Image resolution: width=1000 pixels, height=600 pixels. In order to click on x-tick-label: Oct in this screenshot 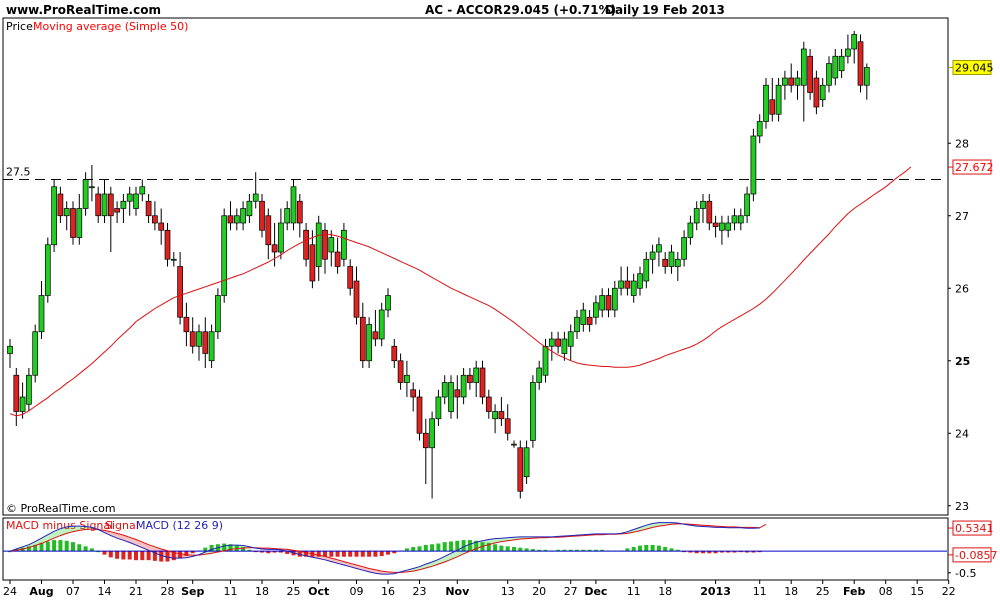, I will do `click(318, 591)`.